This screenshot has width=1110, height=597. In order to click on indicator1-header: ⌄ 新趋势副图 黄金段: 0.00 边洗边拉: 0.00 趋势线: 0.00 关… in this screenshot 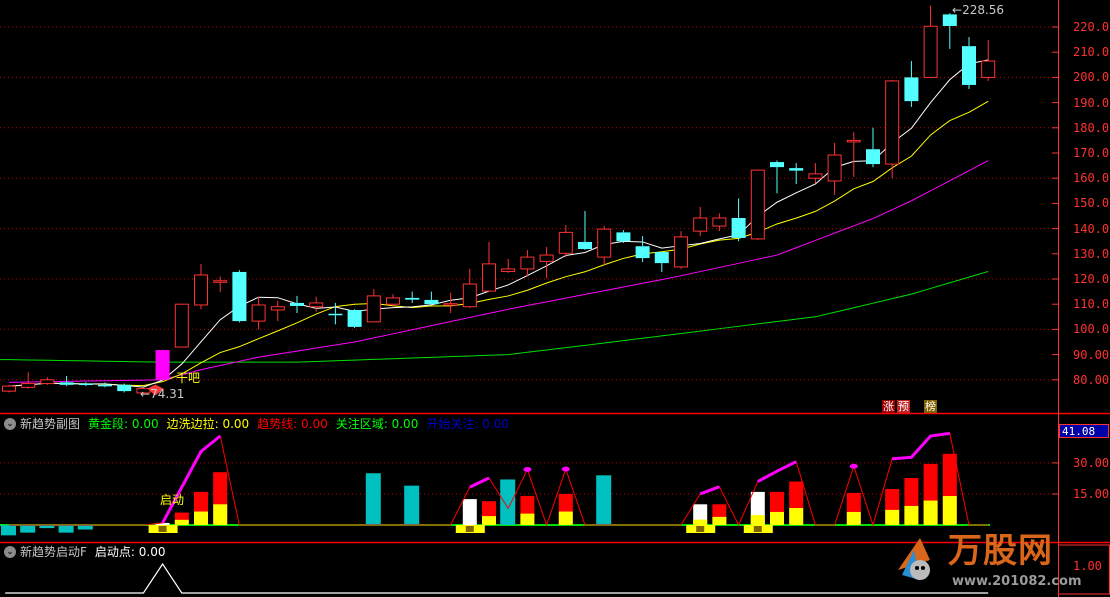, I will do `click(260, 424)`.